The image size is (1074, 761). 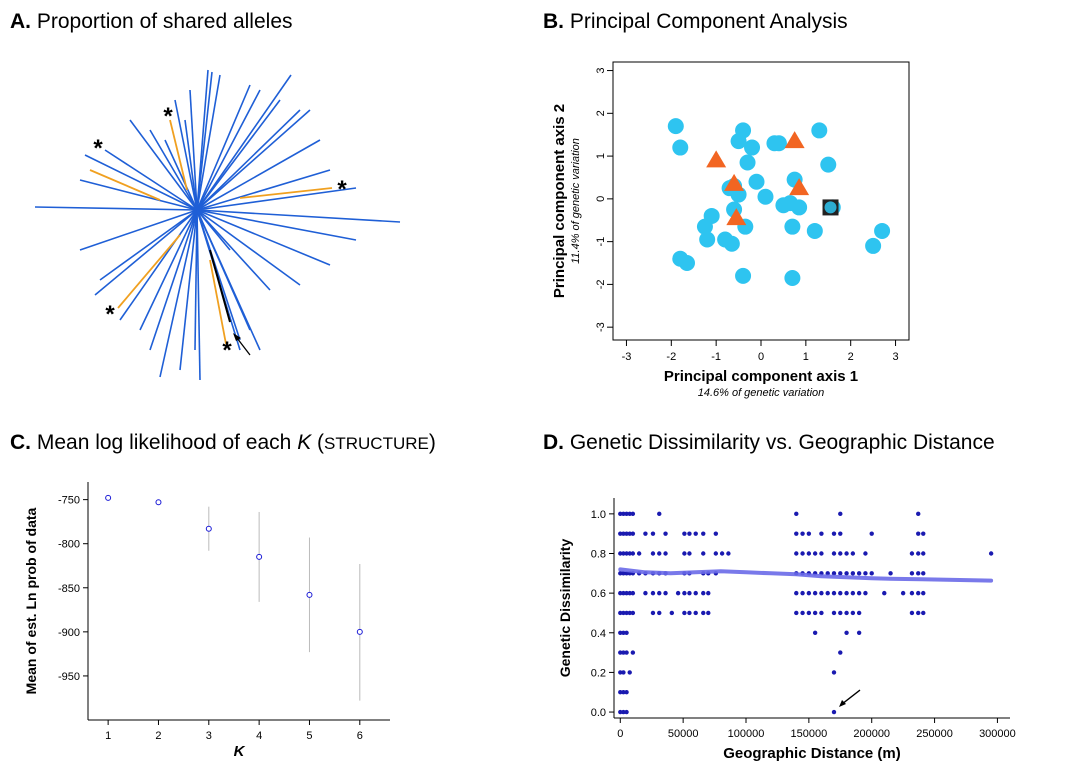 I want to click on pca-y-tick-label-3: 0, so click(x=601, y=199).